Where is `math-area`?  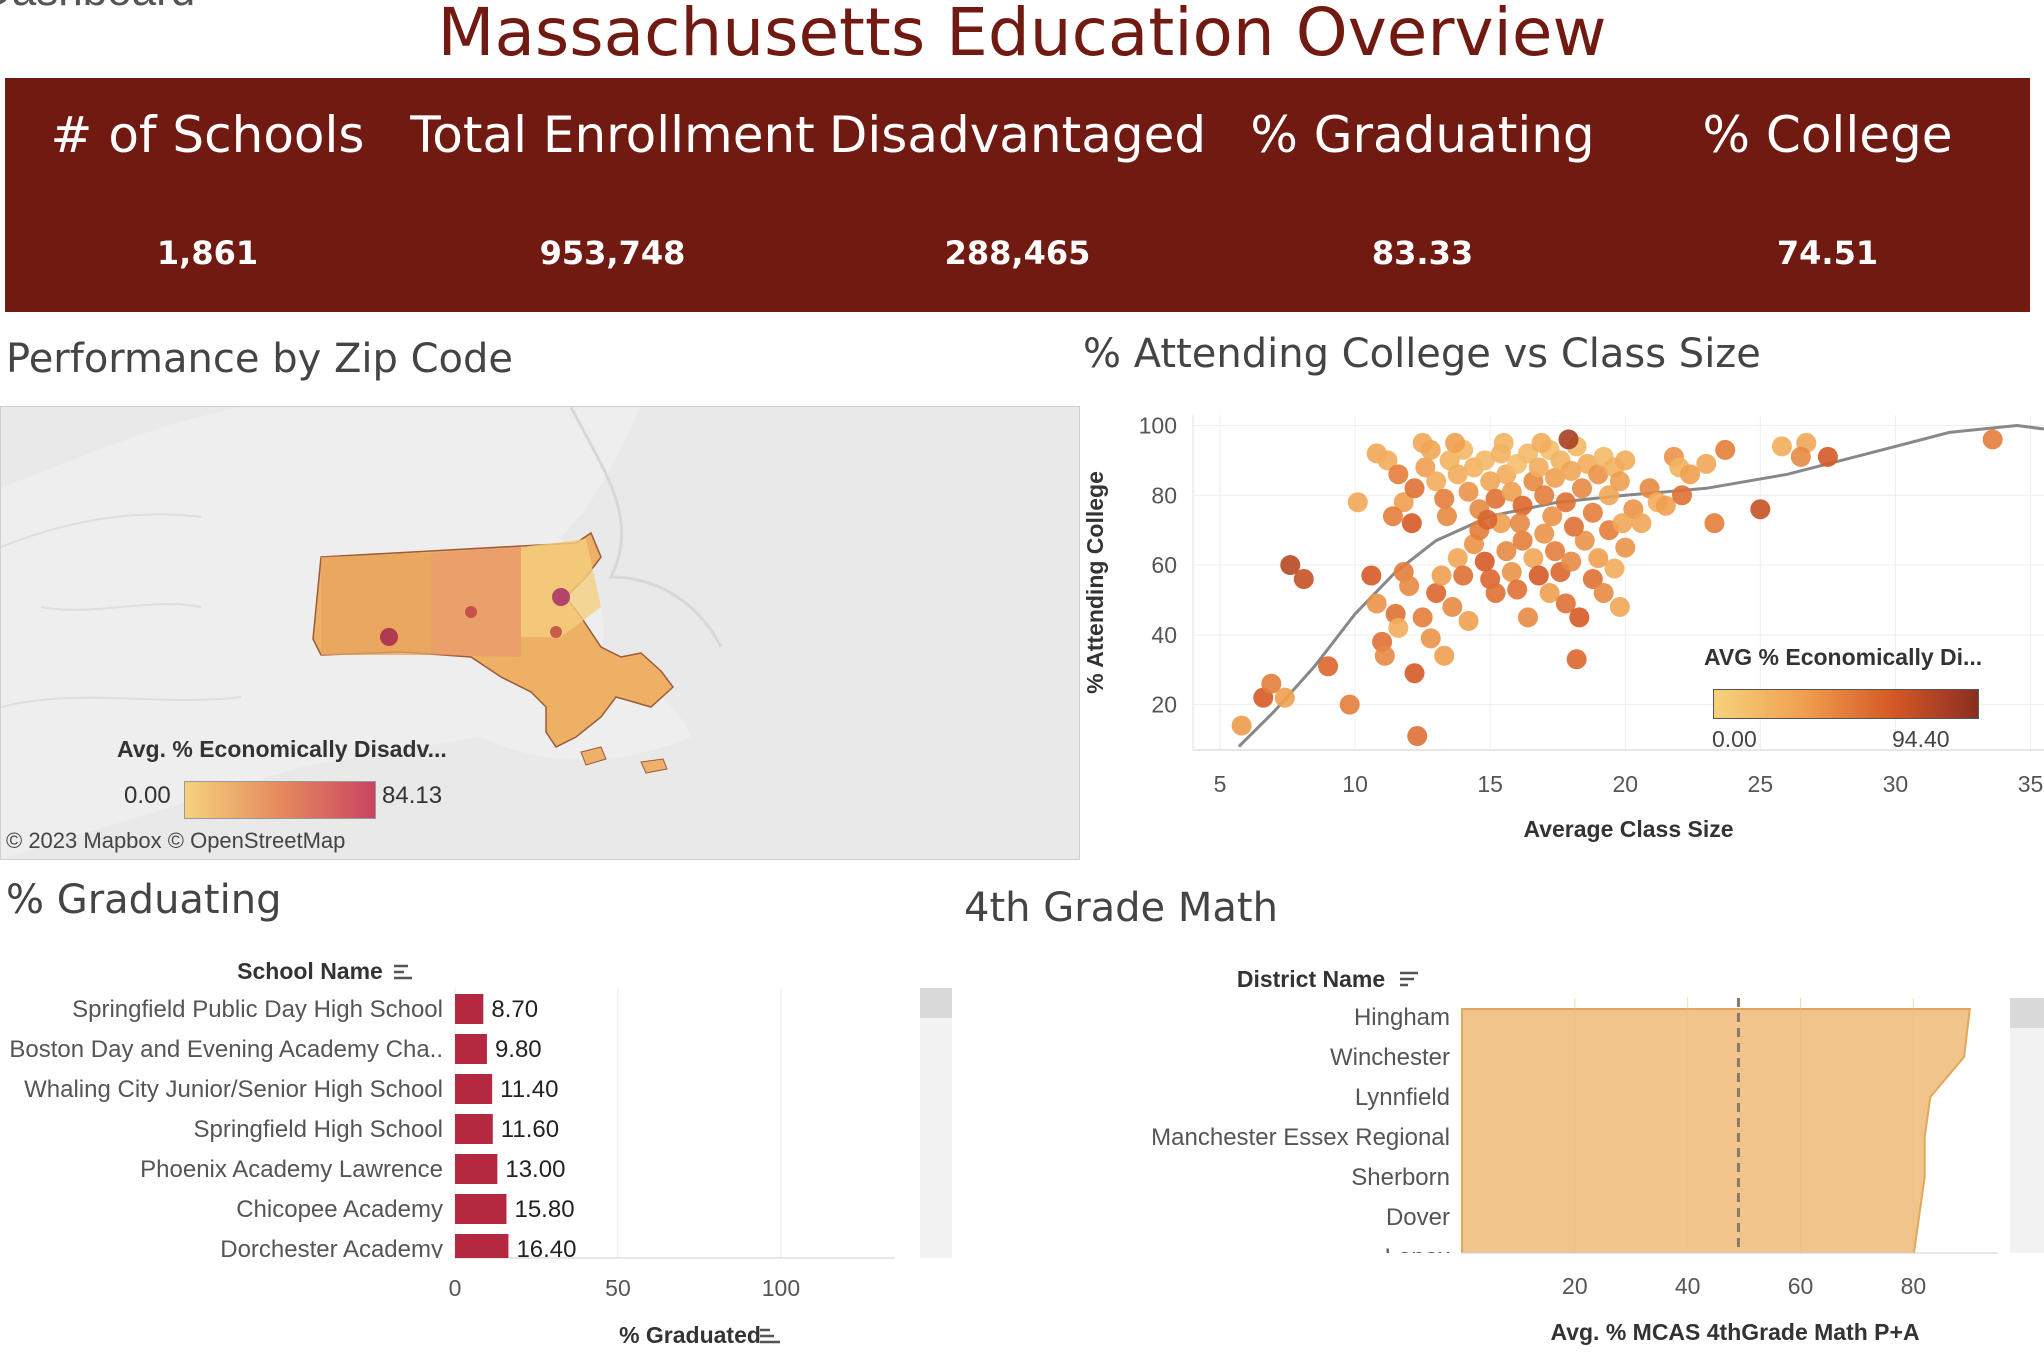
math-area is located at coordinates (1716, 1140).